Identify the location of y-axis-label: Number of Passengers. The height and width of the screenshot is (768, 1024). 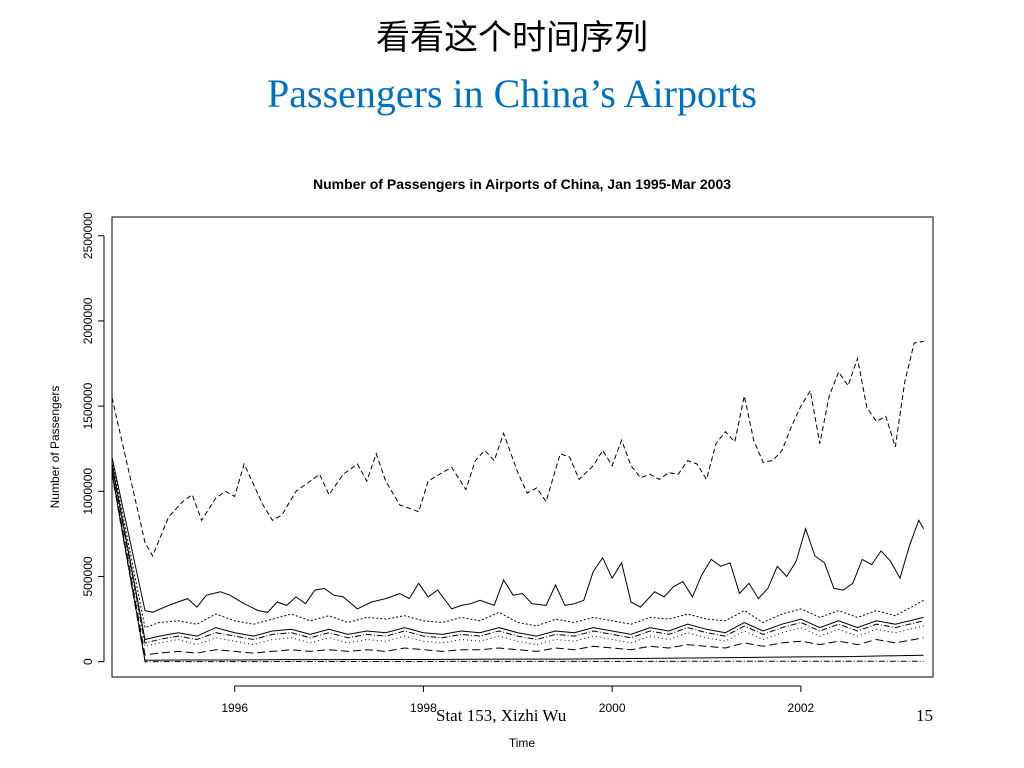
(55, 447).